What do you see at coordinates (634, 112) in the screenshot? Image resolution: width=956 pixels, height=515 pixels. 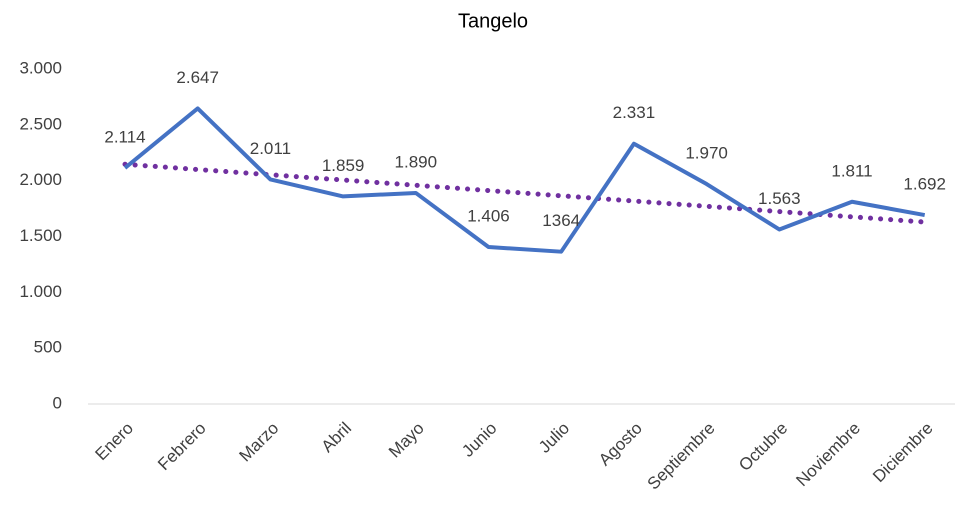 I see `data-label: 2.331` at bounding box center [634, 112].